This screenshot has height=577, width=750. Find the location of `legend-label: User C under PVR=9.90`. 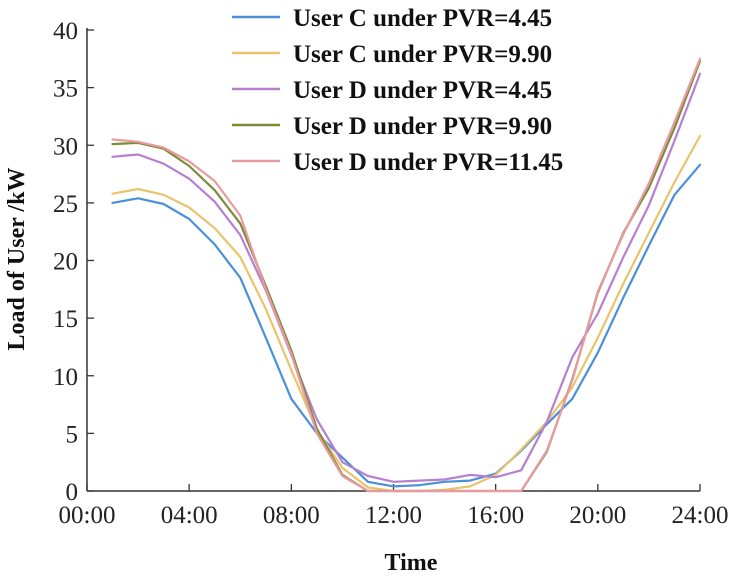

legend-label: User C under PVR=9.90 is located at coordinates (422, 54).